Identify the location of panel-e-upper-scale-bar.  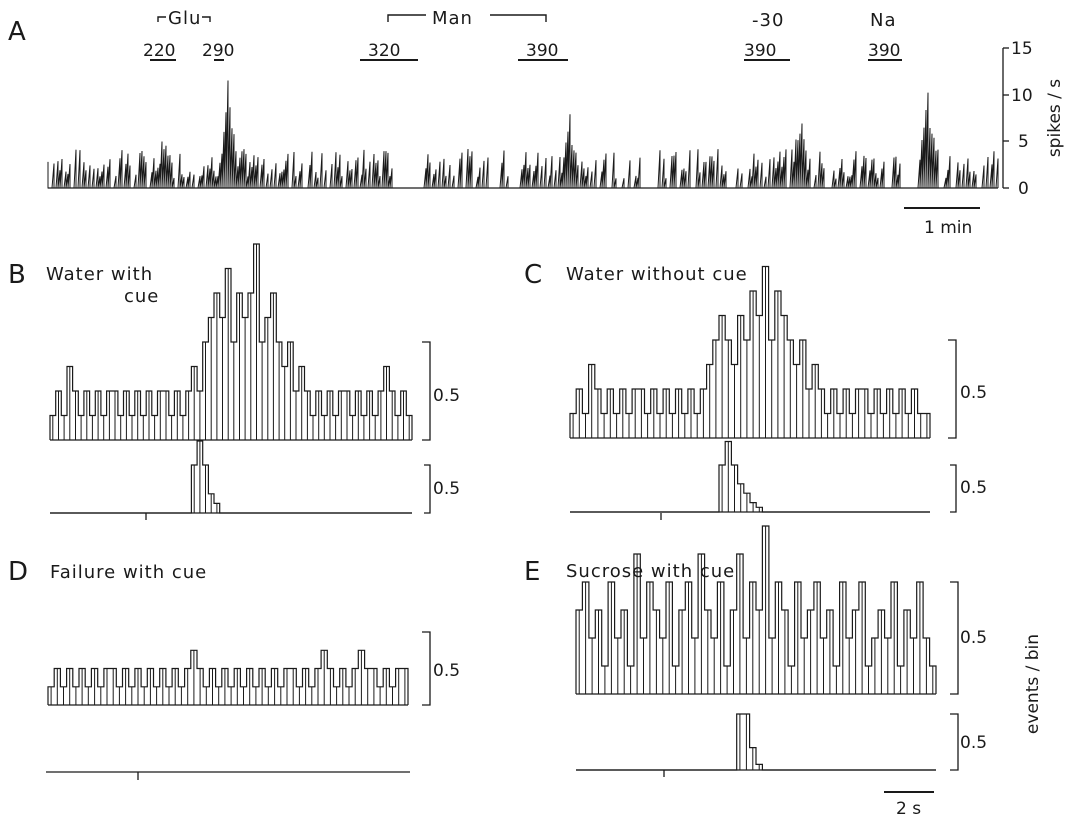
(954, 638).